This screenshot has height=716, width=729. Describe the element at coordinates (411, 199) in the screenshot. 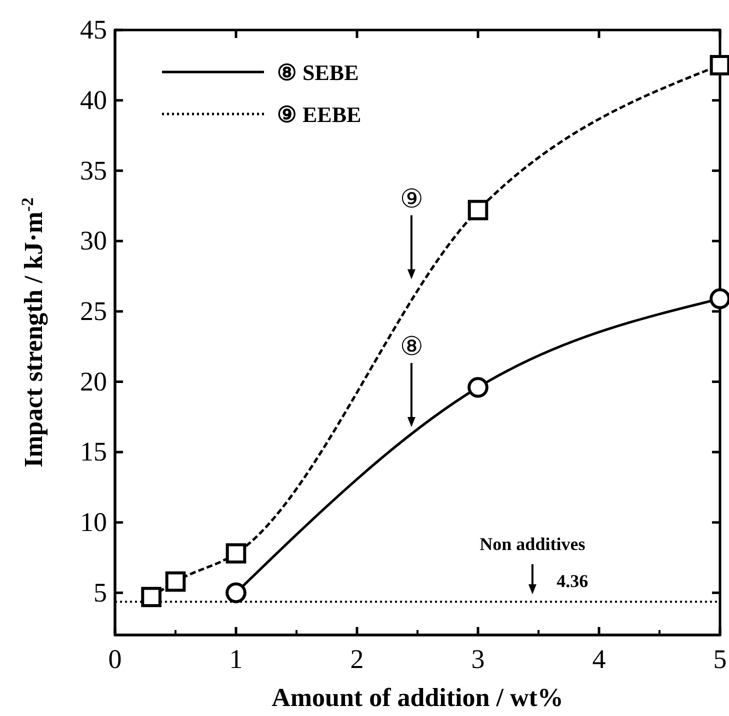

I see `annotation: ⑨` at that location.